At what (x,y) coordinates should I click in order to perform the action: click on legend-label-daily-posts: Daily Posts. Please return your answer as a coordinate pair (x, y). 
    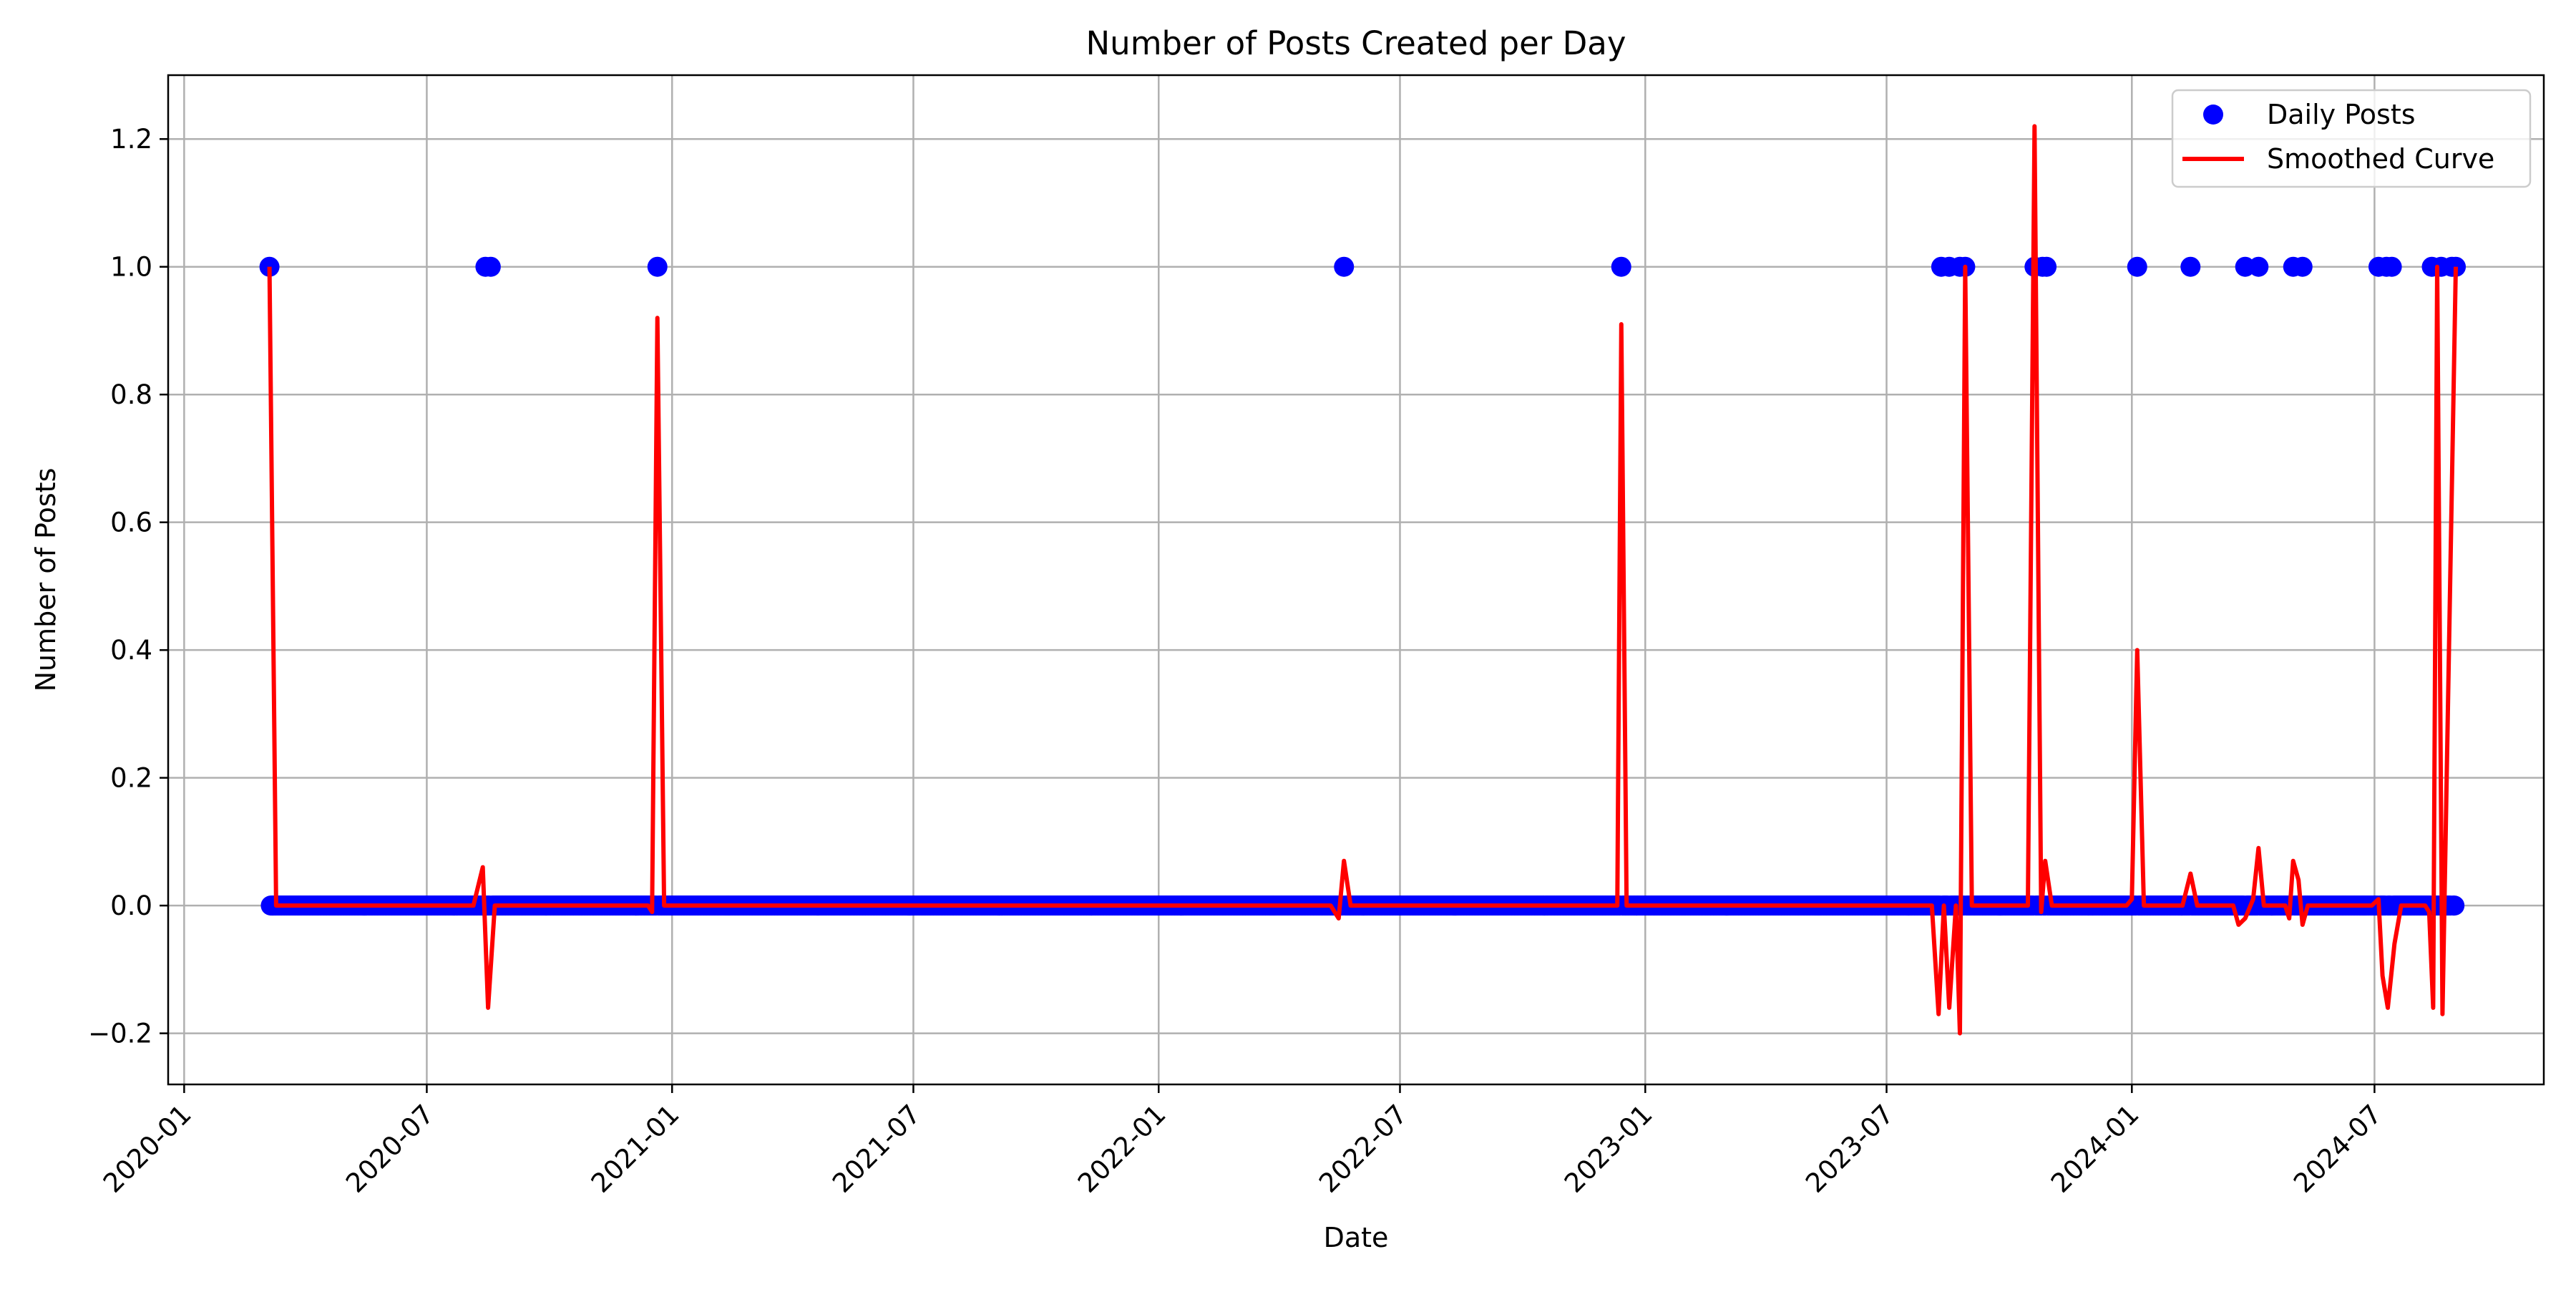
    Looking at the image, I should click on (2341, 114).